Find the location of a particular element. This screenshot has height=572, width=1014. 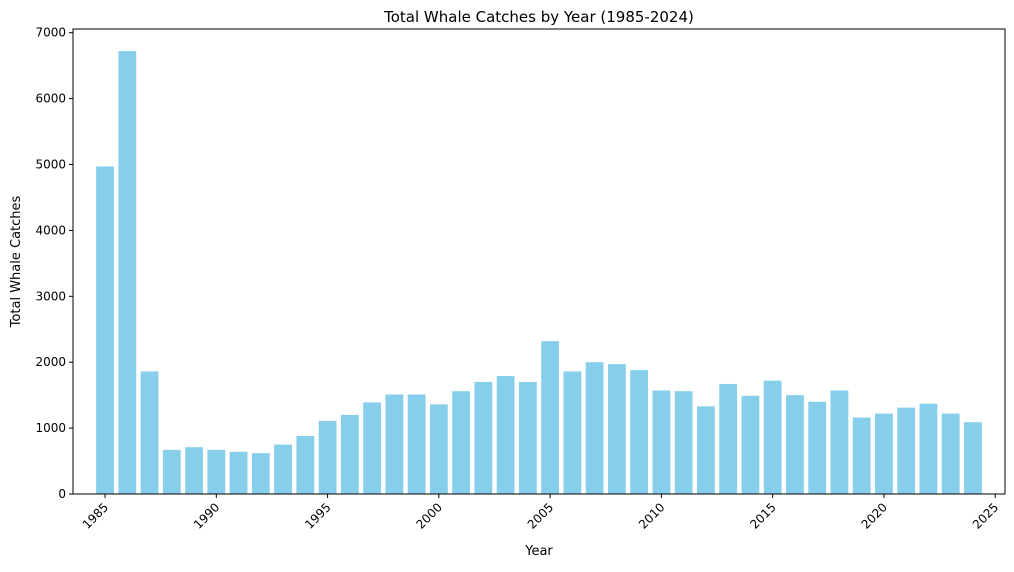

y-tick-label: 2000 is located at coordinates (50, 362).